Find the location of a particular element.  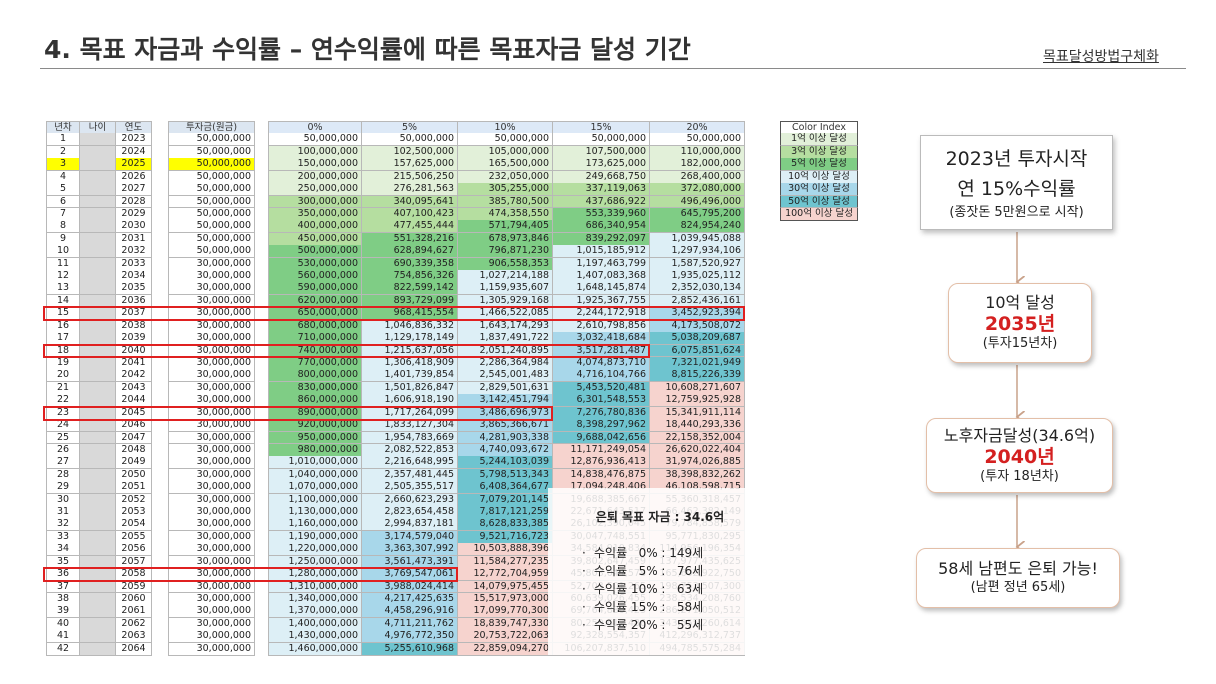

summary-text: 수익률 15% : 58세 is located at coordinates (649, 607).